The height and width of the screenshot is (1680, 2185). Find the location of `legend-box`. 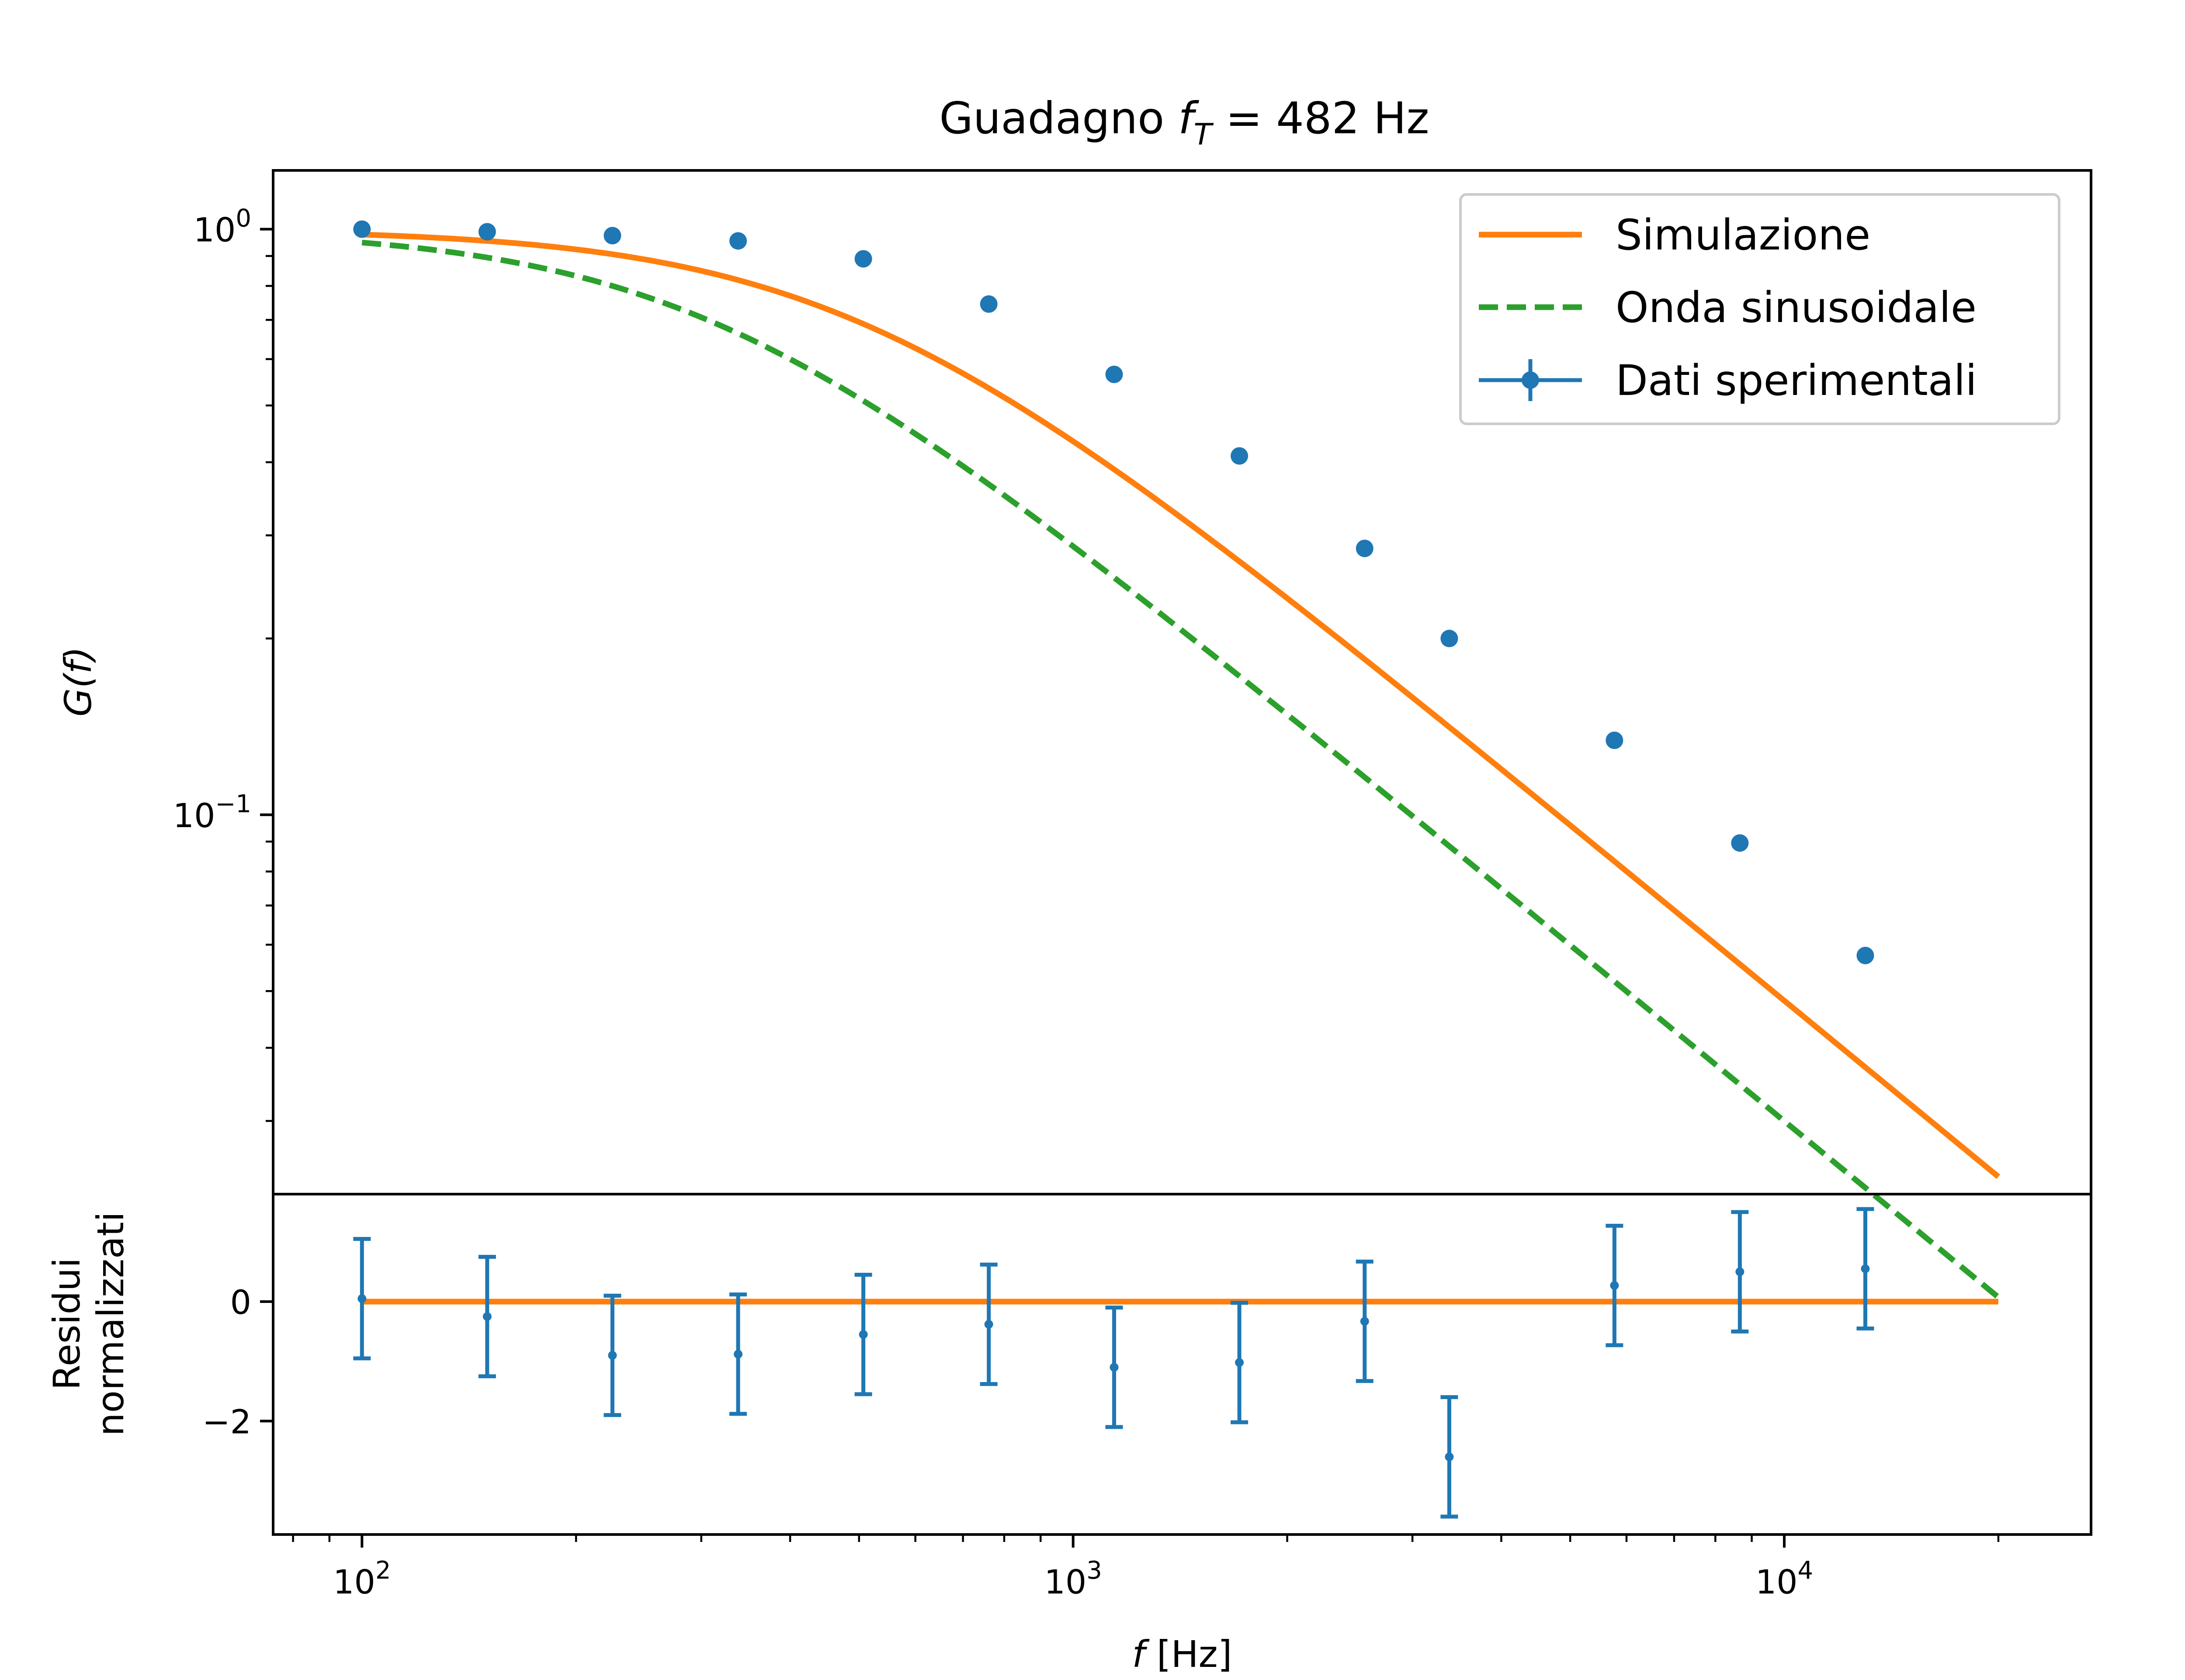

legend-box is located at coordinates (1760, 309).